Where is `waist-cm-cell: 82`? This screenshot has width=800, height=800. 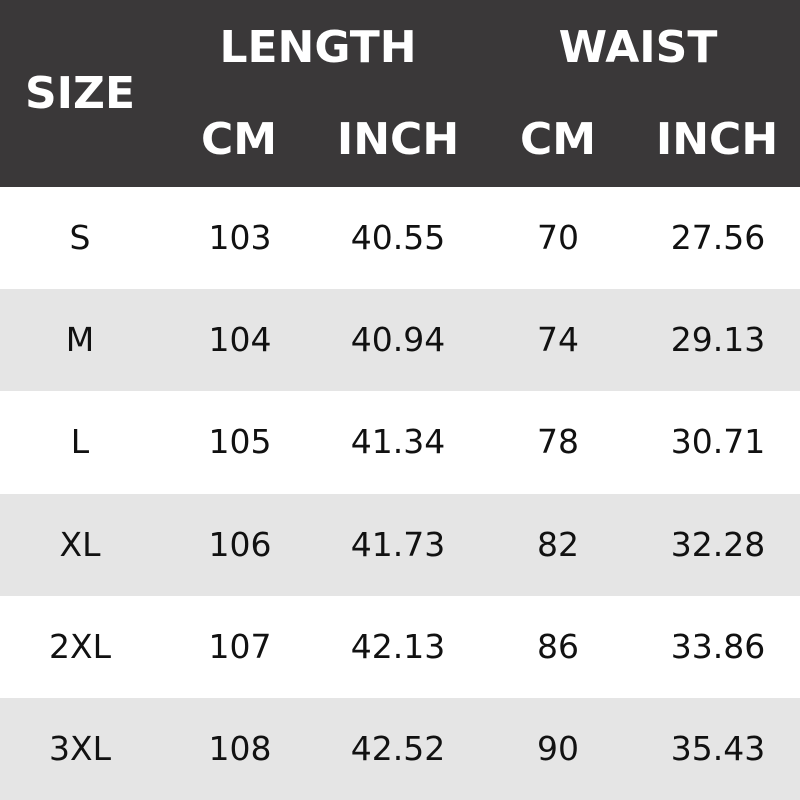
waist-cm-cell: 82 is located at coordinates (558, 544).